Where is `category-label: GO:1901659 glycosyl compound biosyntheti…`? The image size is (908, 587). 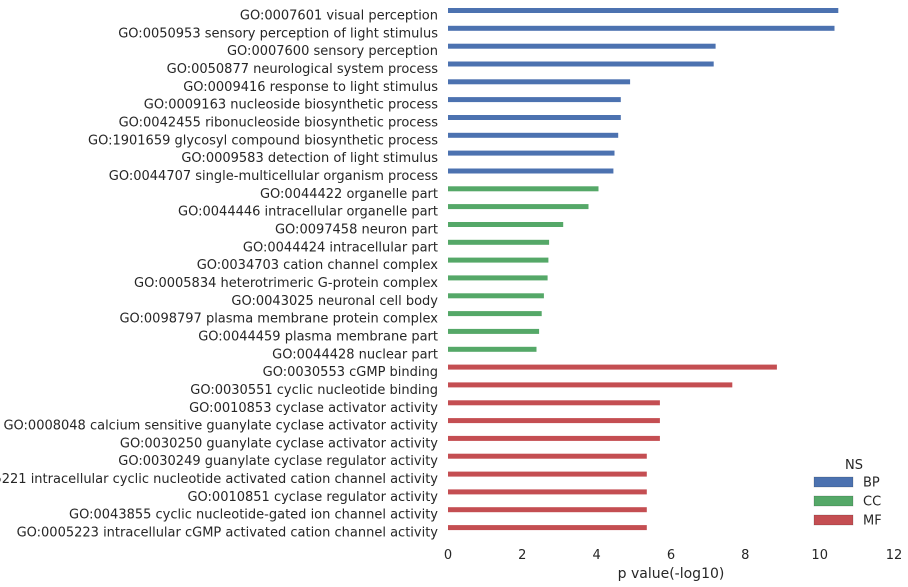
category-label: GO:1901659 glycosyl compound biosyntheti… is located at coordinates (263, 140).